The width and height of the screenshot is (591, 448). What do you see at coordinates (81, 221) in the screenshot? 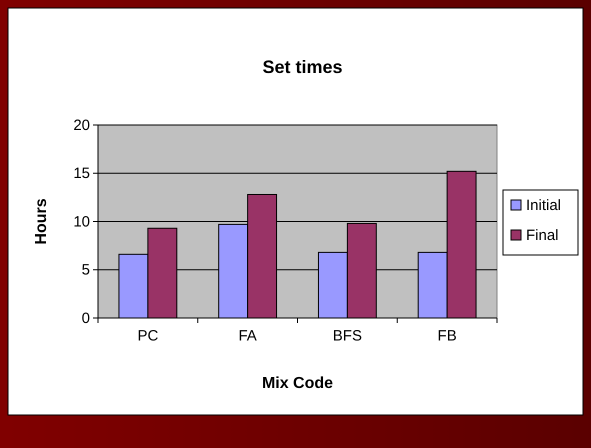
I see `y-tick-label: 10` at bounding box center [81, 221].